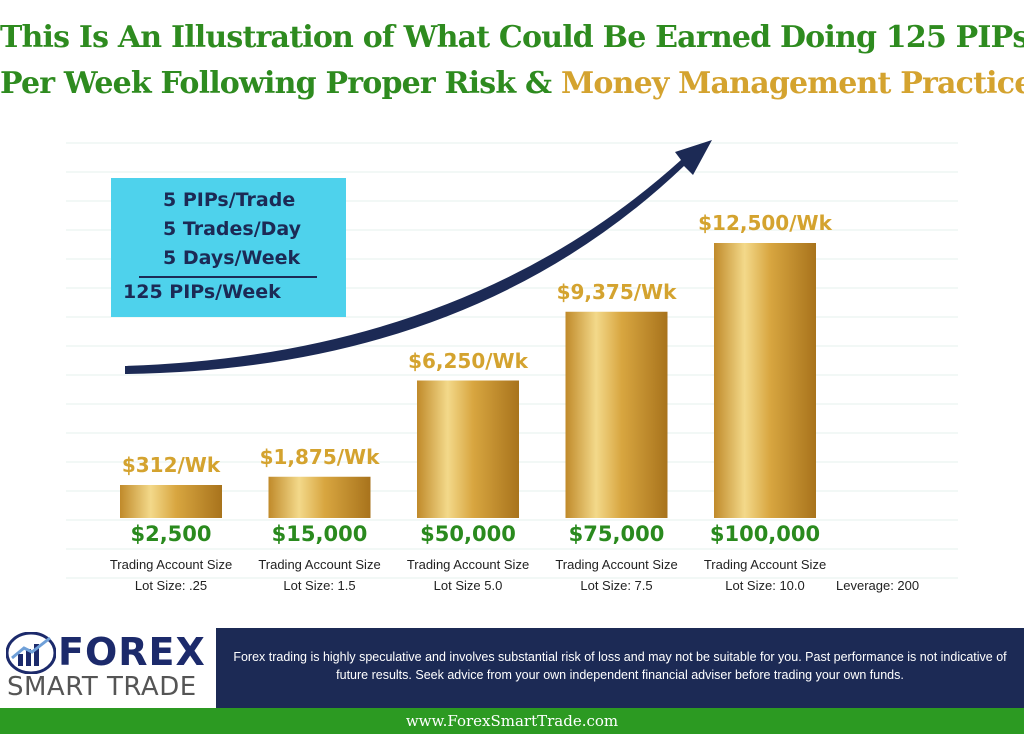 This screenshot has height=734, width=1024. Describe the element at coordinates (171, 465) in the screenshot. I see `bar-value-label: $312/Wk` at that location.